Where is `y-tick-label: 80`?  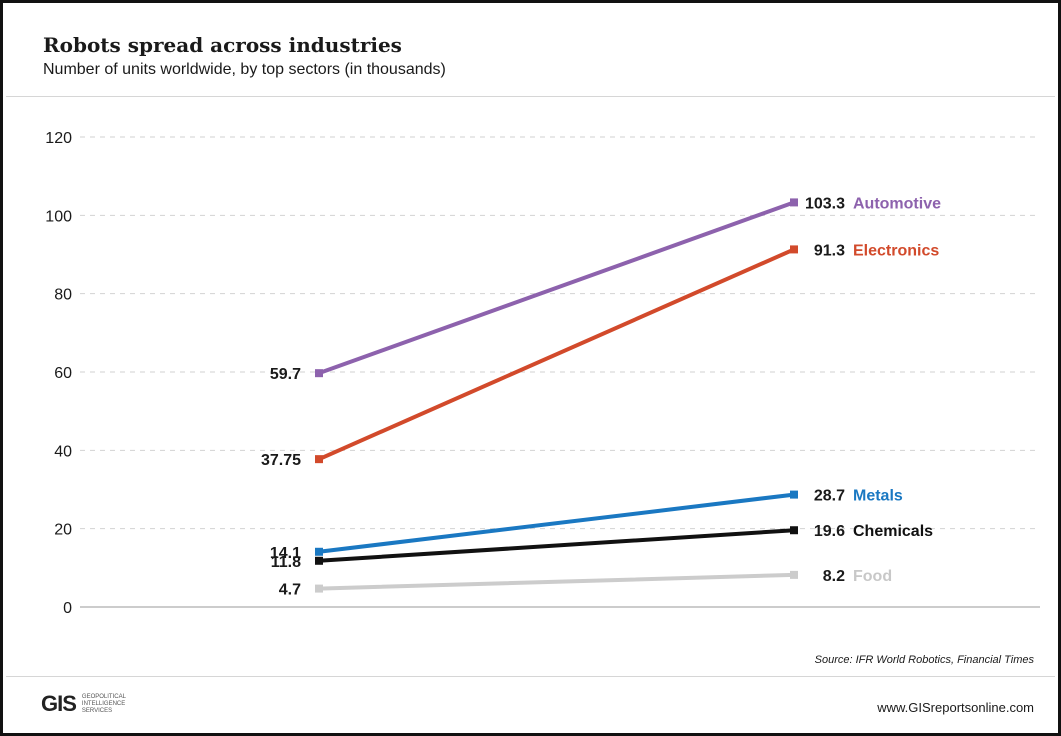
y-tick-label: 80 is located at coordinates (63, 295).